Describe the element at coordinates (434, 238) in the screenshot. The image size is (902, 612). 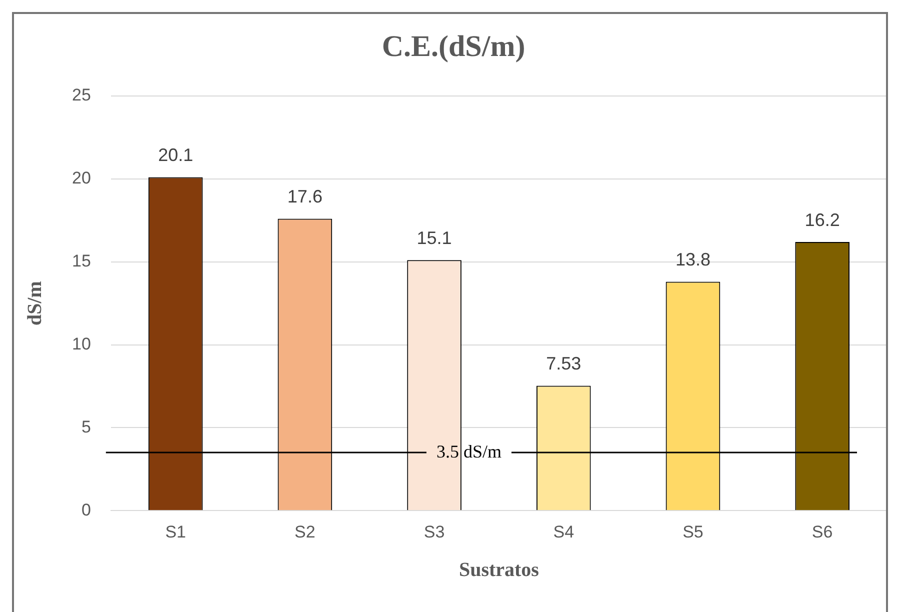
I see `data-label: 15.1` at that location.